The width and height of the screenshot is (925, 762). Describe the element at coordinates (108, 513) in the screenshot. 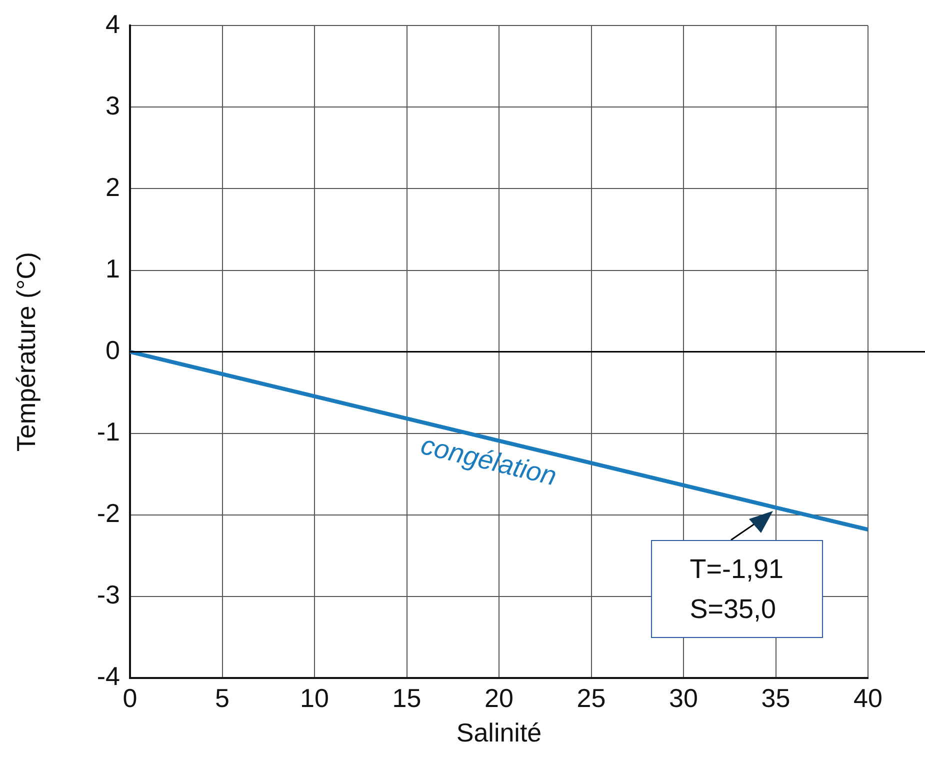

I see `y-tick-label: -2` at that location.